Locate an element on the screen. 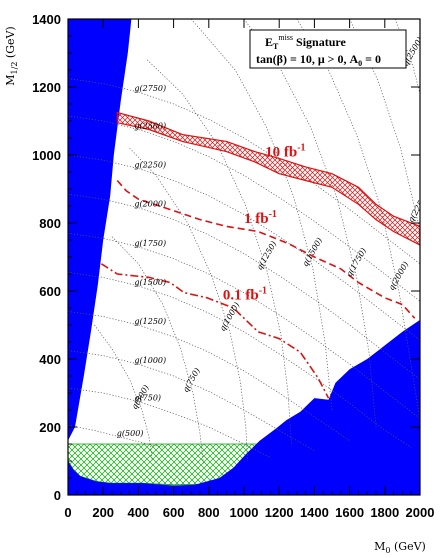 This screenshot has width=447, height=558. gluino-contour-label: g(1000) is located at coordinates (150, 360).